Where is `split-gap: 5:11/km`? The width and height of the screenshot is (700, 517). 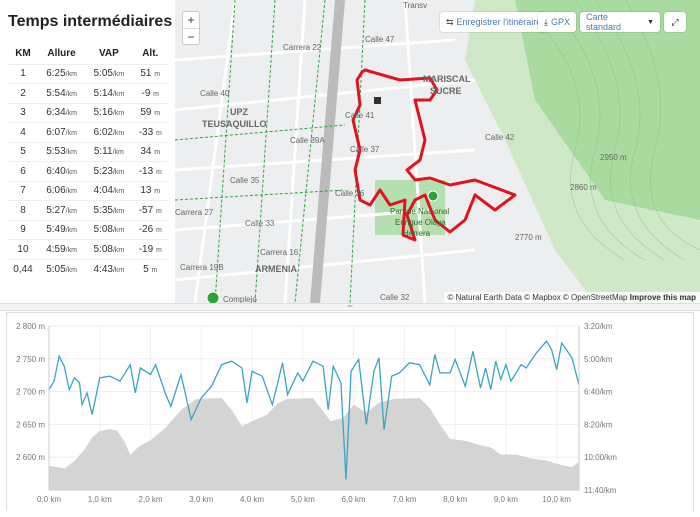 split-gap: 5:11/km is located at coordinates (109, 151).